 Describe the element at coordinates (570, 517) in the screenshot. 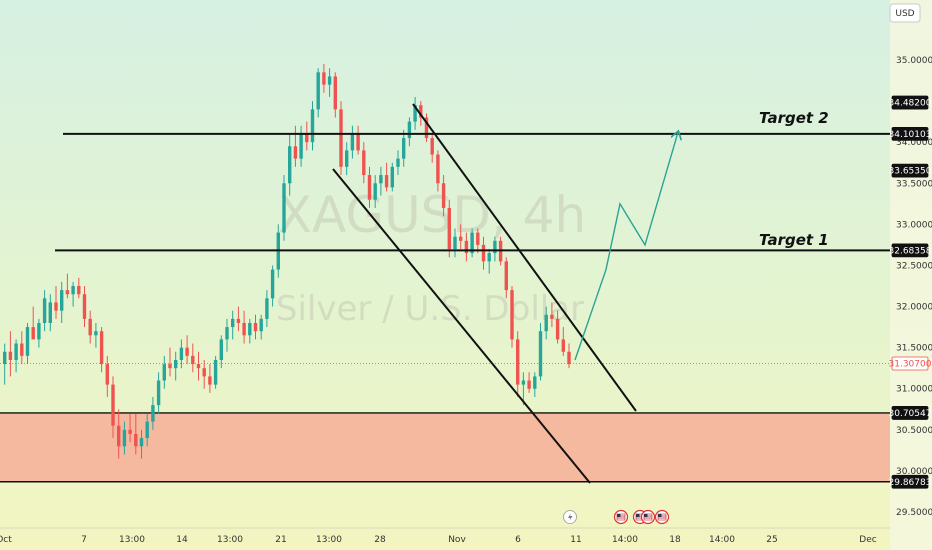

I see `flash-icon` at that location.